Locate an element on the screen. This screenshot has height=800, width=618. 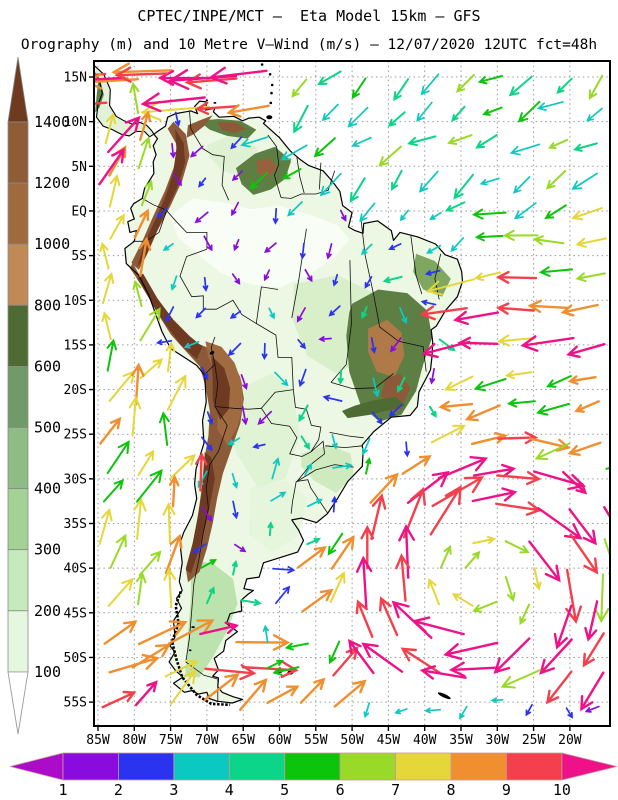
lat-tick-label: 55S is located at coordinates (75, 703).